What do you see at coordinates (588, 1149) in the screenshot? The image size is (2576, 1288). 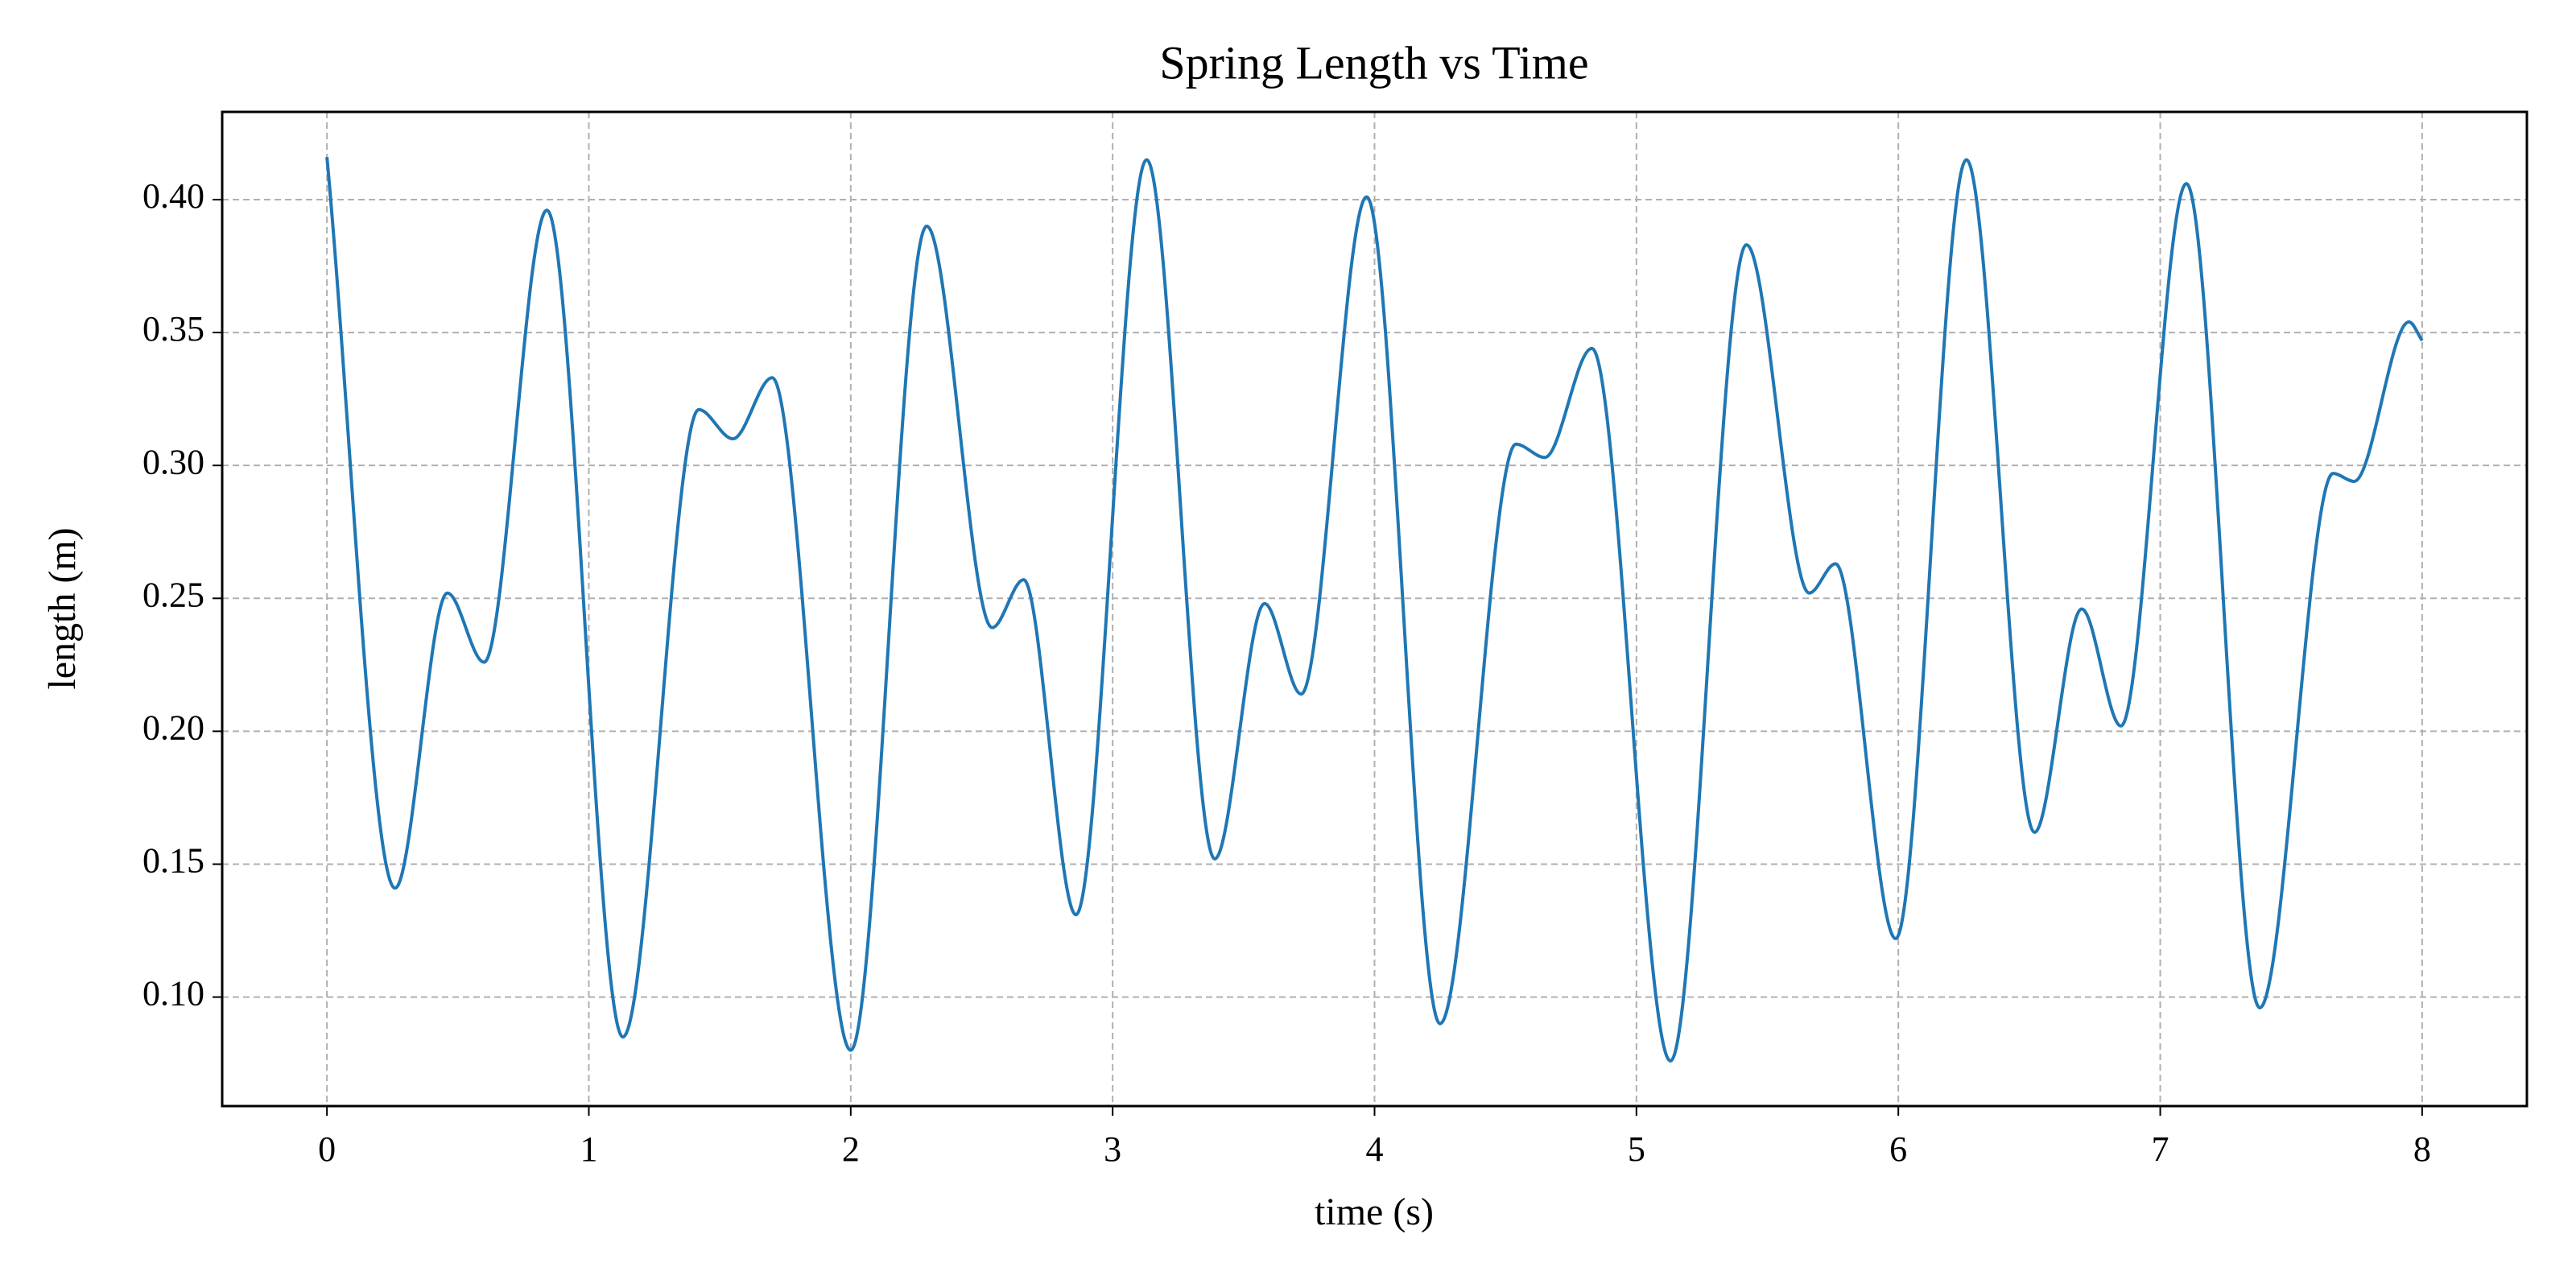 I see `x-tick-label: 1` at bounding box center [588, 1149].